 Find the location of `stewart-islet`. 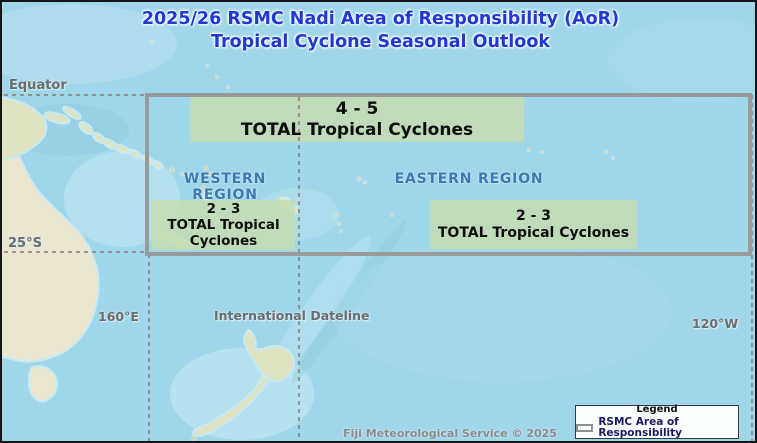

stewart-islet is located at coordinates (194, 438).